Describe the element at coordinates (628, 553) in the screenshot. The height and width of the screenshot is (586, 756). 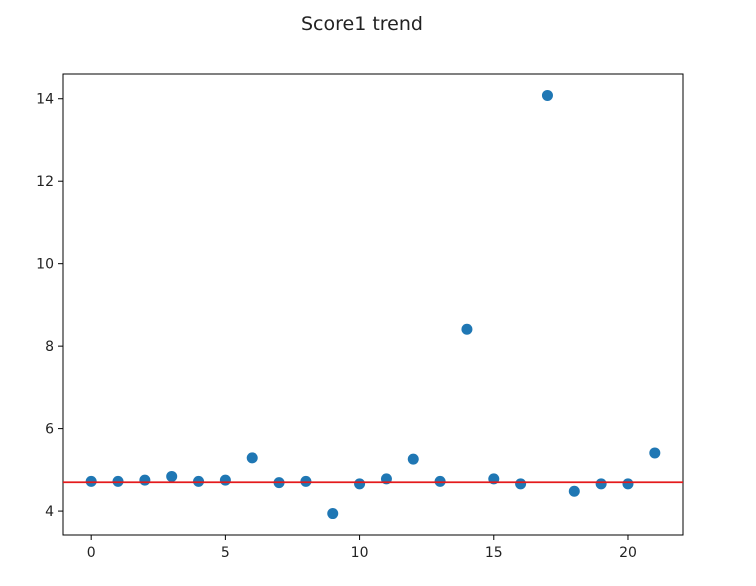
I see `x-tick-label: 20` at that location.